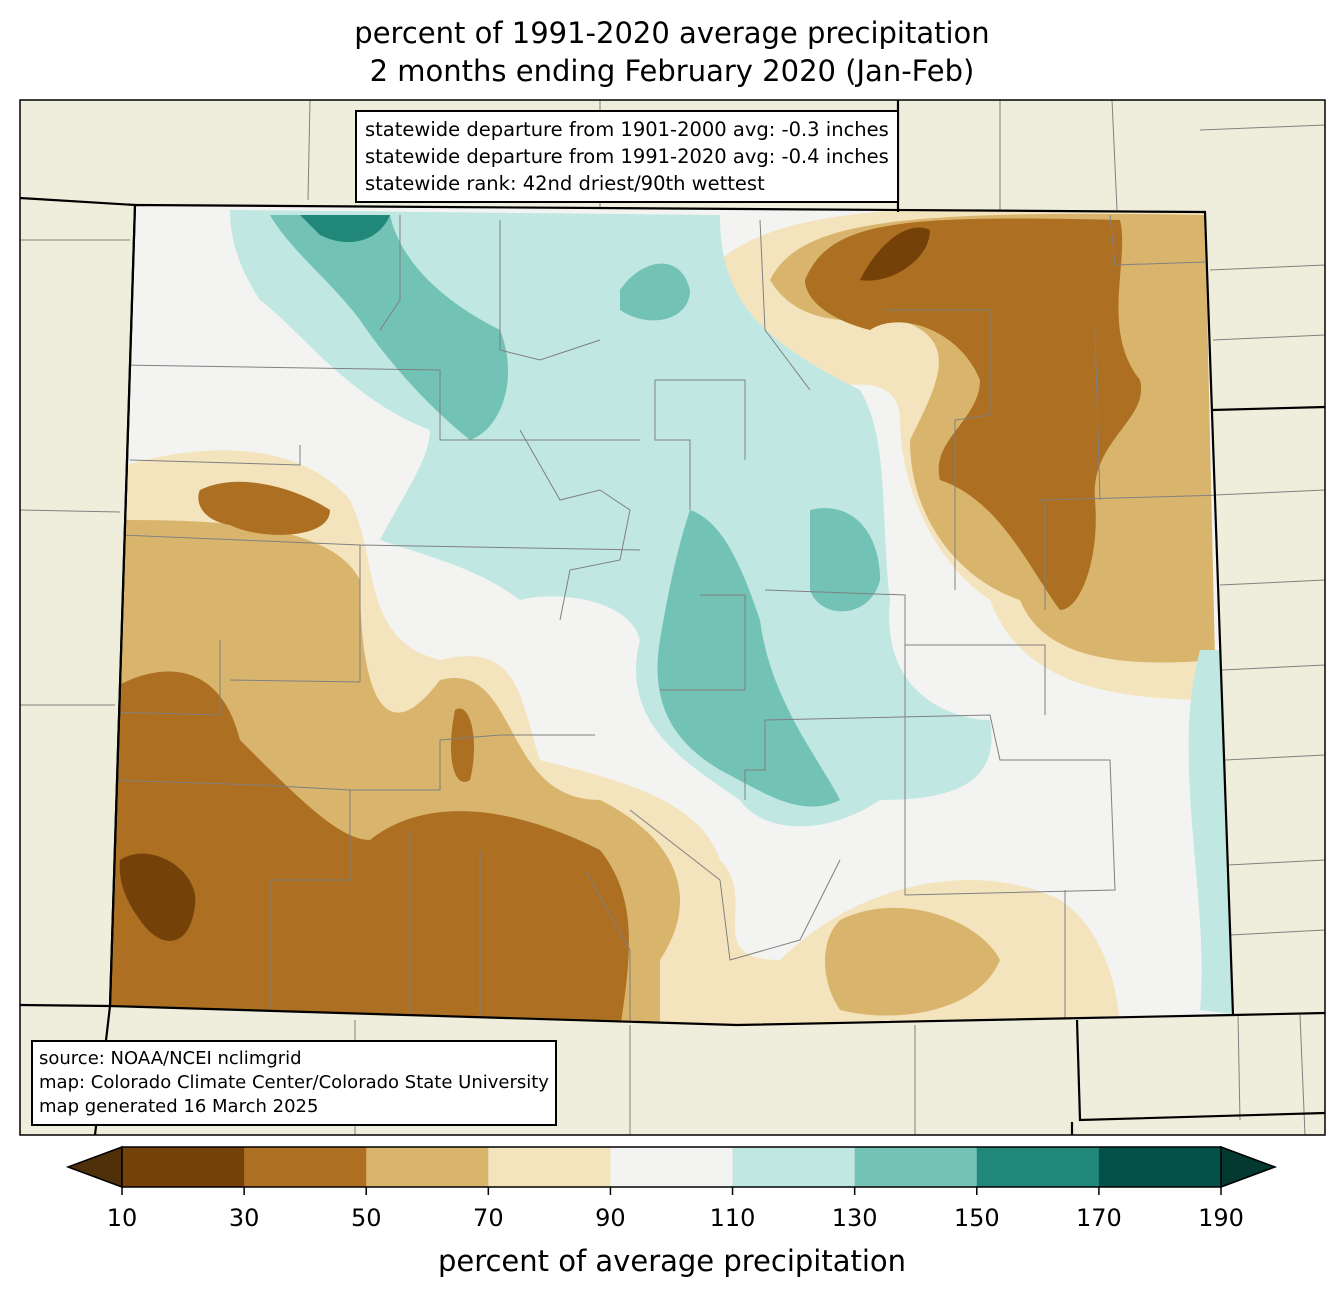 The image size is (1344, 1299). What do you see at coordinates (488, 1218) in the screenshot?
I see `colorbar-tick-label: 70` at bounding box center [488, 1218].